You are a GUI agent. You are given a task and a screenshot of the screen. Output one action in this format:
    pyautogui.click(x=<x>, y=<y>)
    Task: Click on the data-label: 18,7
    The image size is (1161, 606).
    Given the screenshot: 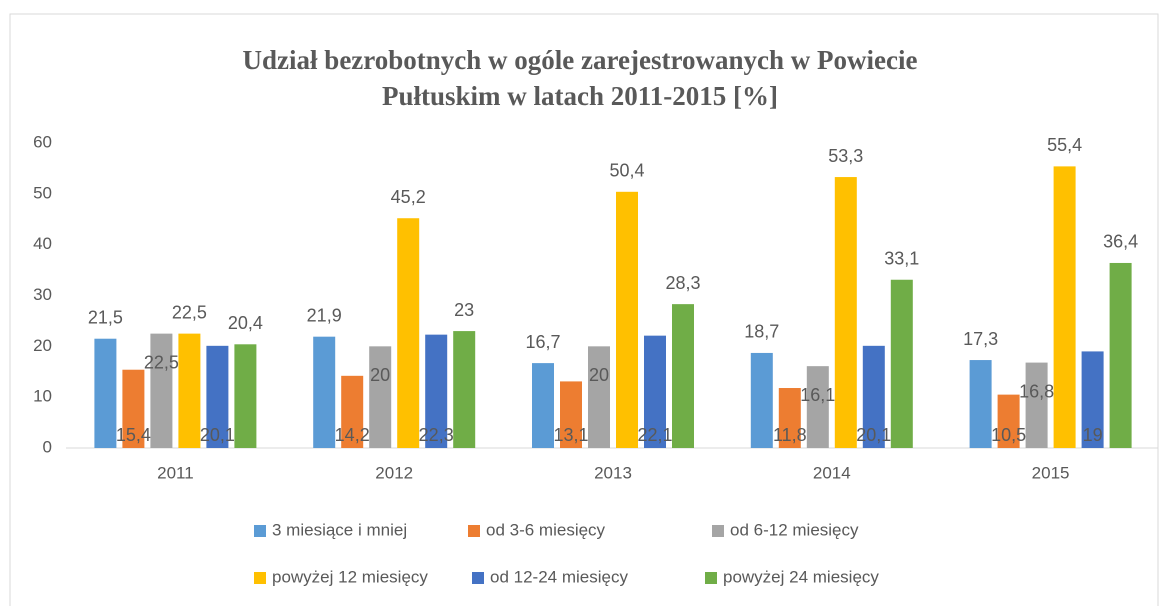 What is the action you would take?
    pyautogui.click(x=761, y=332)
    